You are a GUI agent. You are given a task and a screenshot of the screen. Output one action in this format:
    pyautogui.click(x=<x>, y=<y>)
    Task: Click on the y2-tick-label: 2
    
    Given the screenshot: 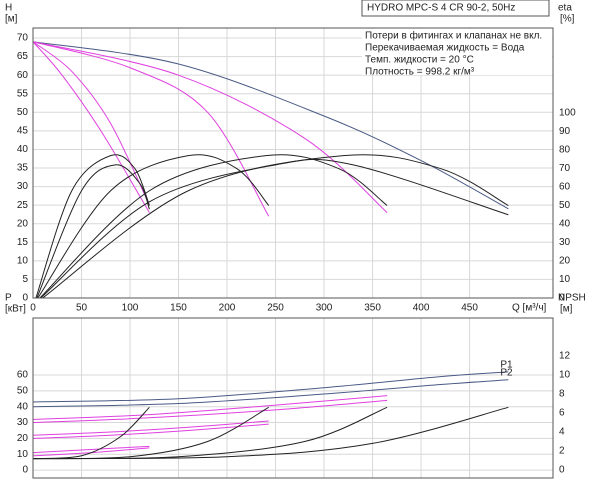 What is the action you would take?
    pyautogui.click(x=562, y=451)
    